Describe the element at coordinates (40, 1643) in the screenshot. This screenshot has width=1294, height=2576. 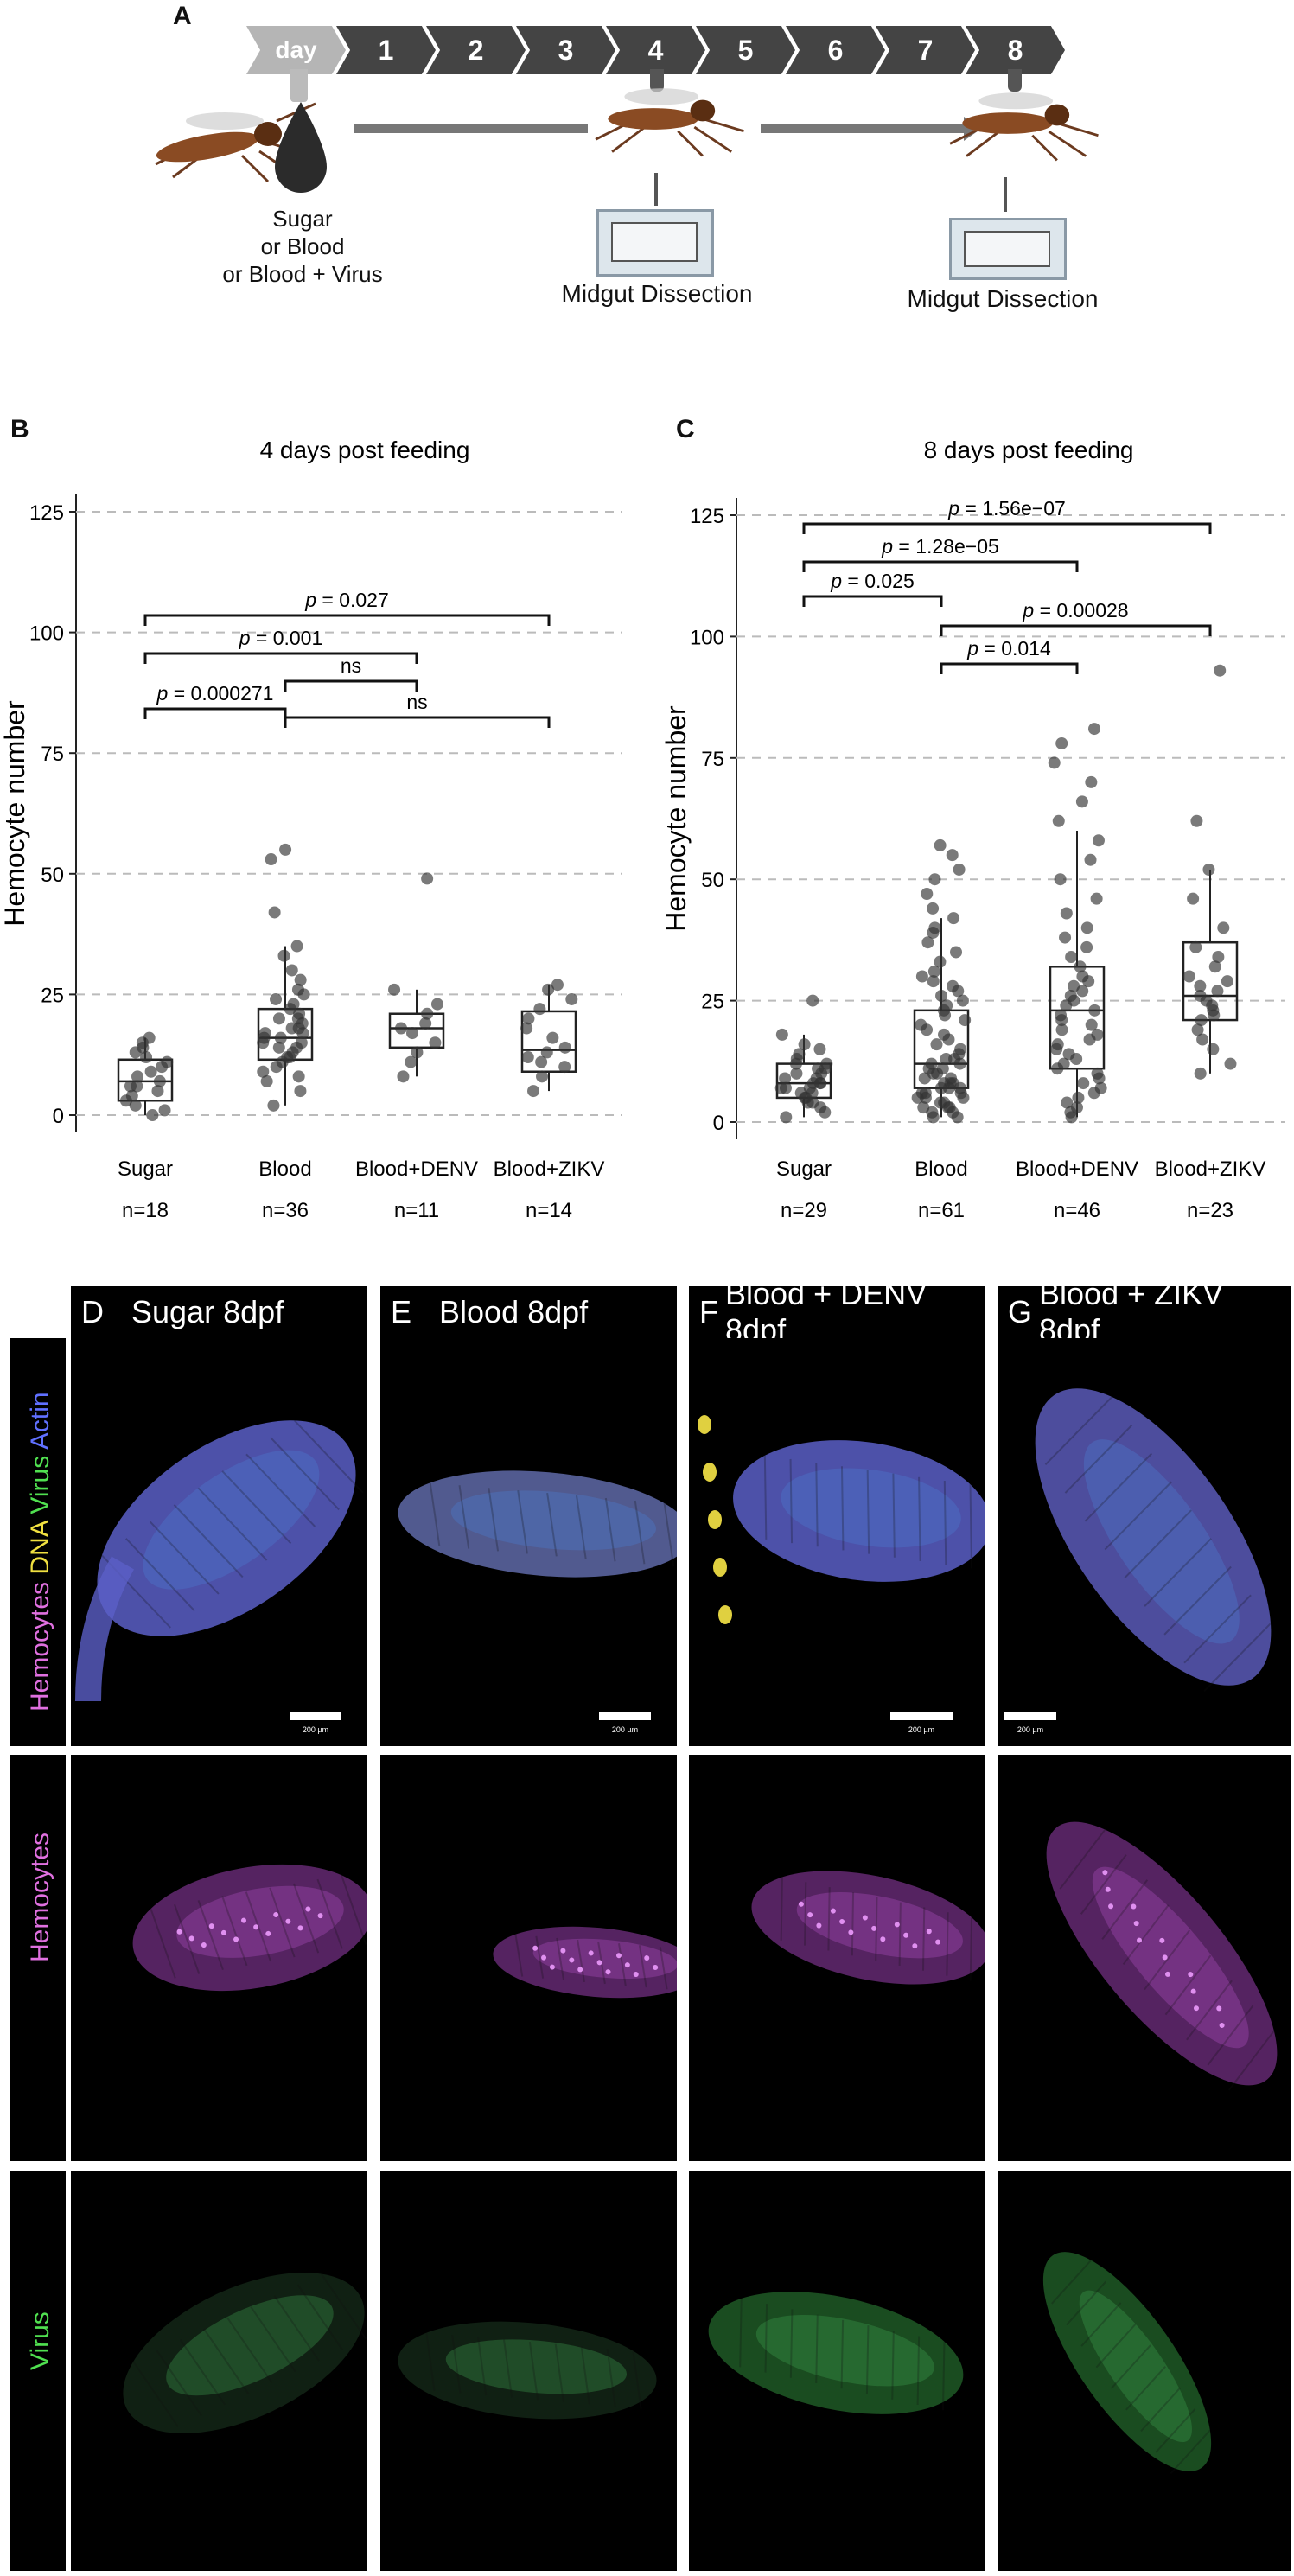
I see `channel-hemocytes: Hemocytes` at that location.